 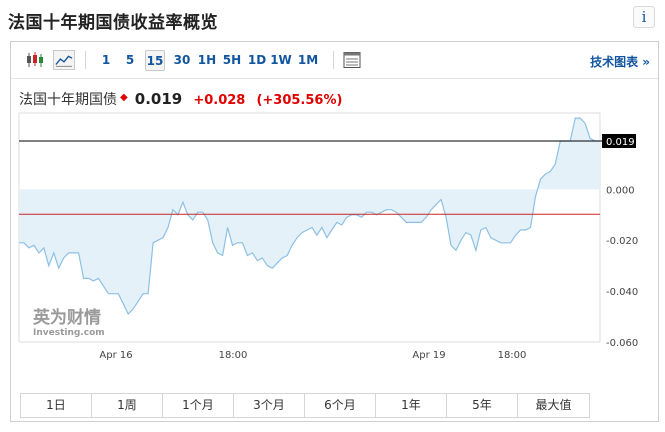 I want to click on range-button-7: 最大值, so click(x=553, y=405).